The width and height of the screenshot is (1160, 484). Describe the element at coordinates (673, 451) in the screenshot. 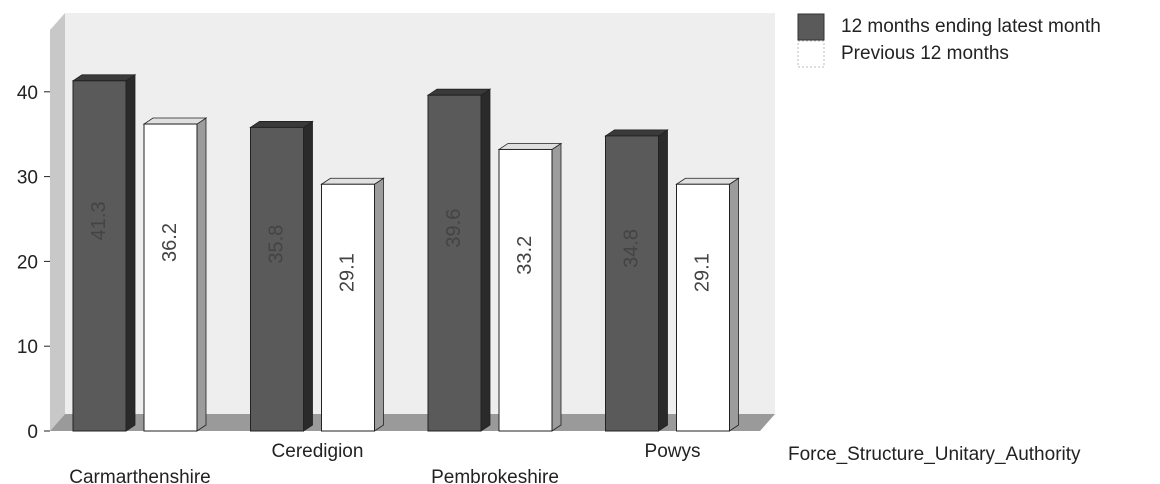

I see `x-tick-label: Powys` at that location.